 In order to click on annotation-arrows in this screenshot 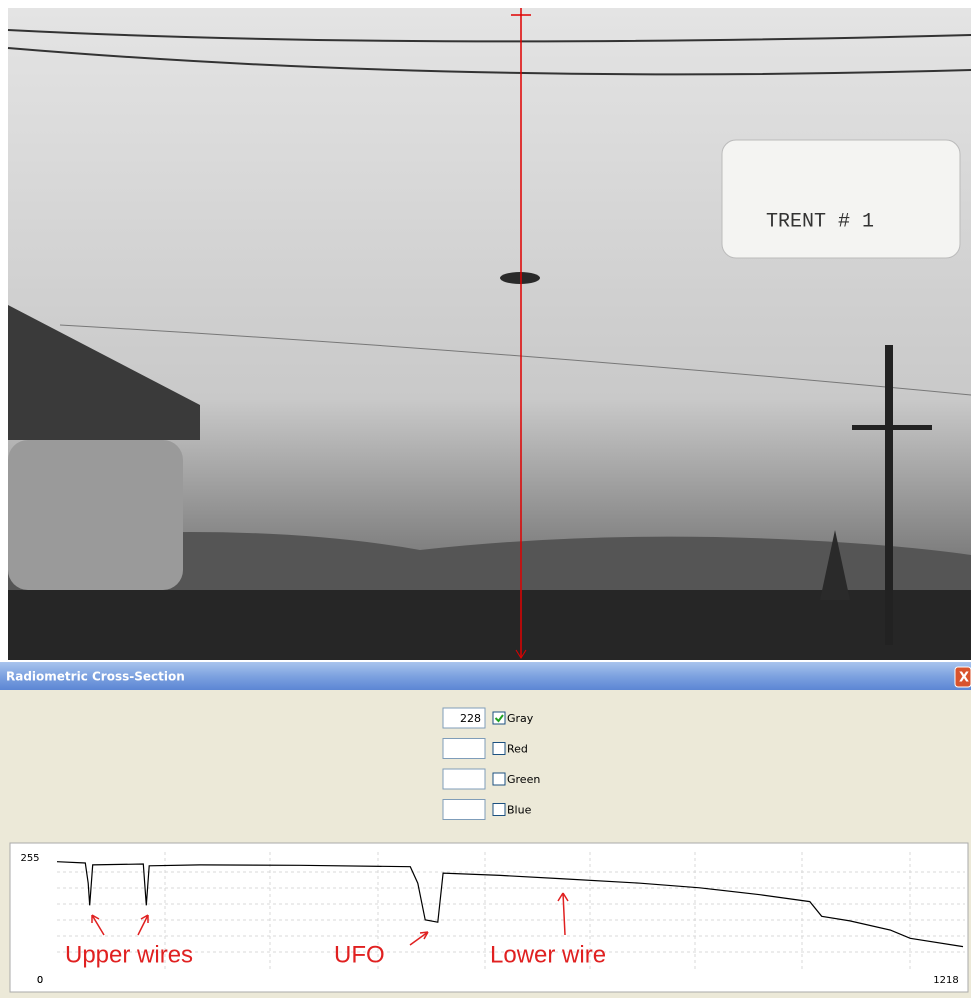, I will do `click(330, 919)`.